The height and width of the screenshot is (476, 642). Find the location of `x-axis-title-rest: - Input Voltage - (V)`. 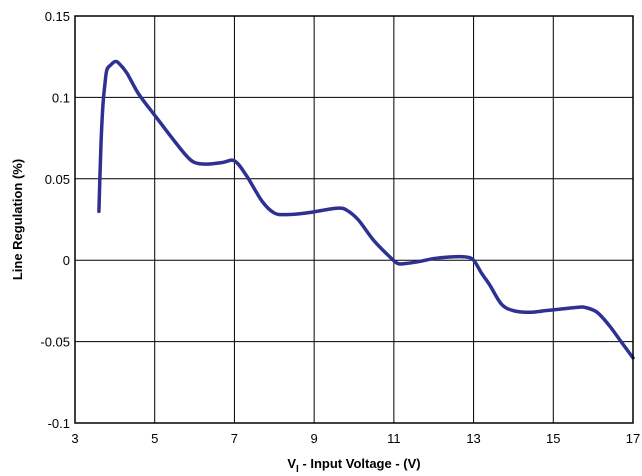

x-axis-title-rest: - Input Voltage - (V) is located at coordinates (360, 463).